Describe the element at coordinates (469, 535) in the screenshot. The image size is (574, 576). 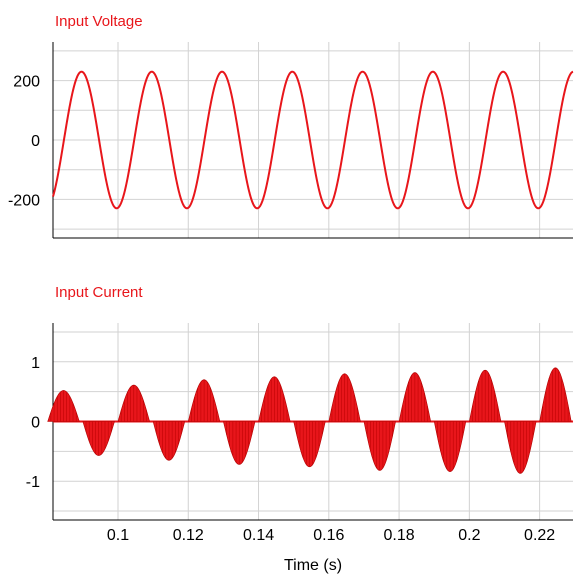
I see `x-tick-label: 0.2` at that location.